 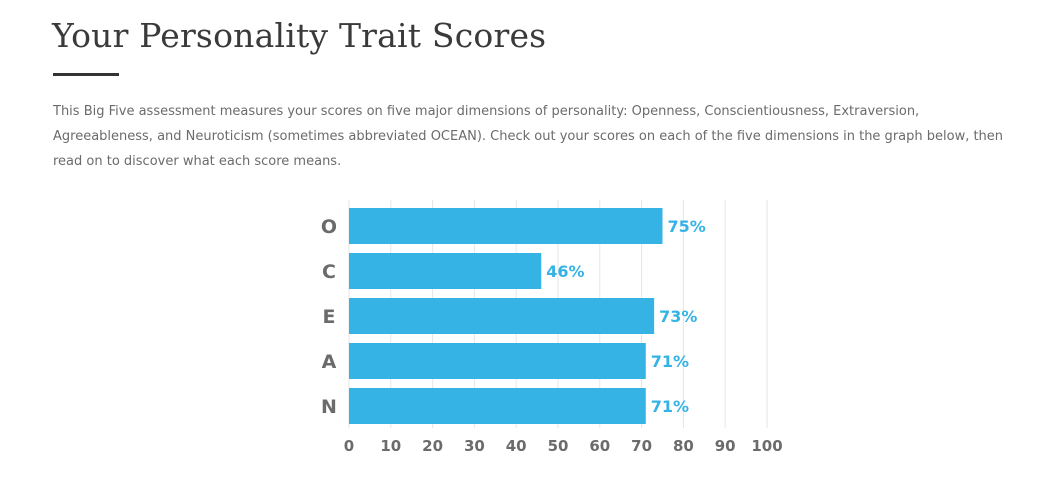 What do you see at coordinates (516, 446) in the screenshot?
I see `x-tick-label: 40` at bounding box center [516, 446].